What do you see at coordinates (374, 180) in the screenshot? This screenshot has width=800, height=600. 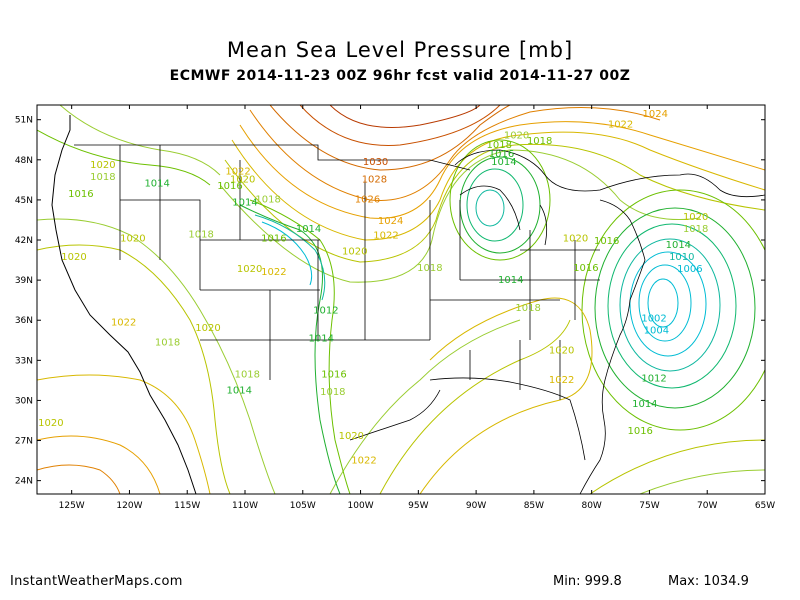 I see `isobar-label: 1028` at bounding box center [374, 180].